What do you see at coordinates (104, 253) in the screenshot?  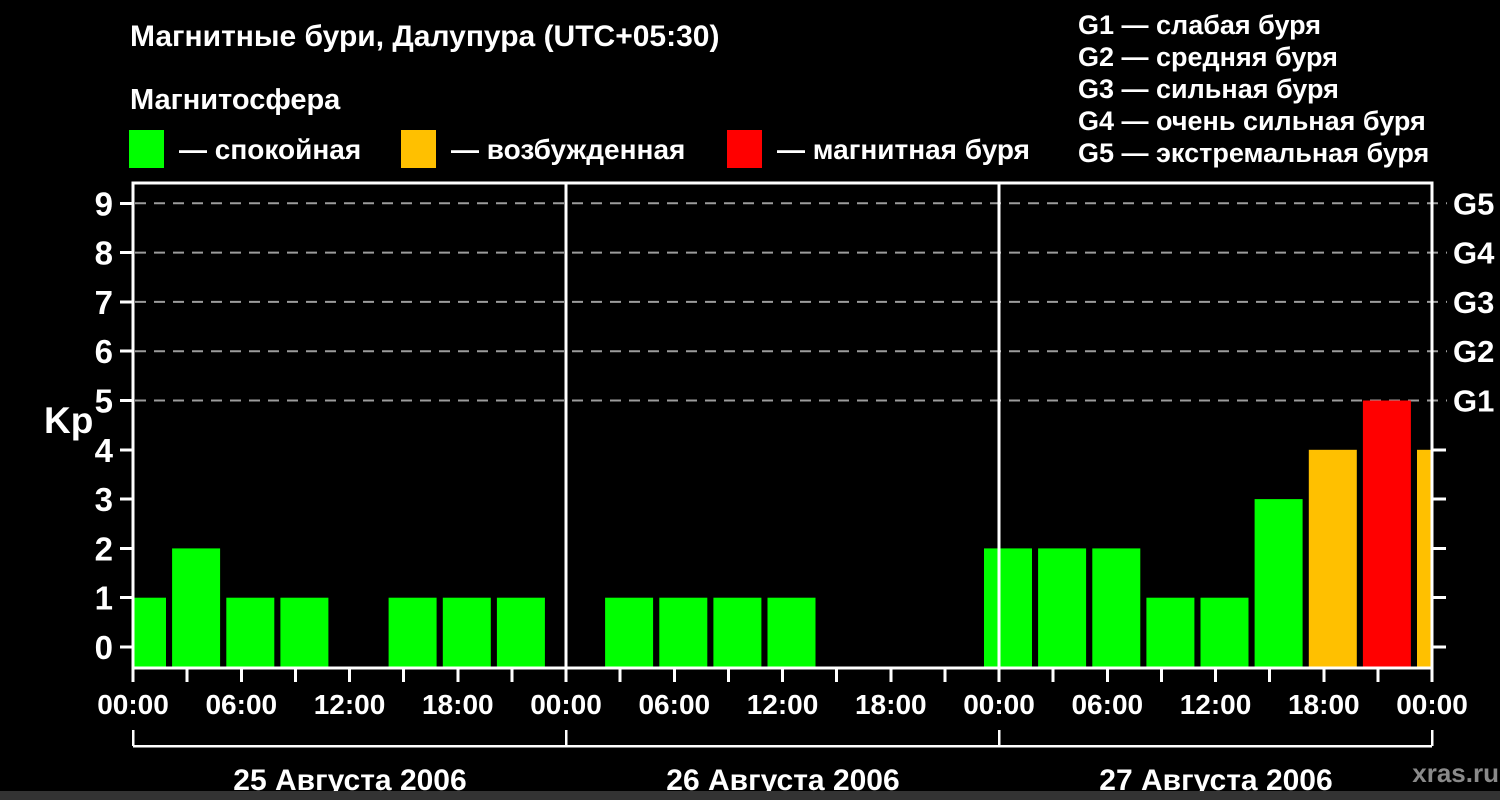 I see `y-tick-label: 8` at bounding box center [104, 253].